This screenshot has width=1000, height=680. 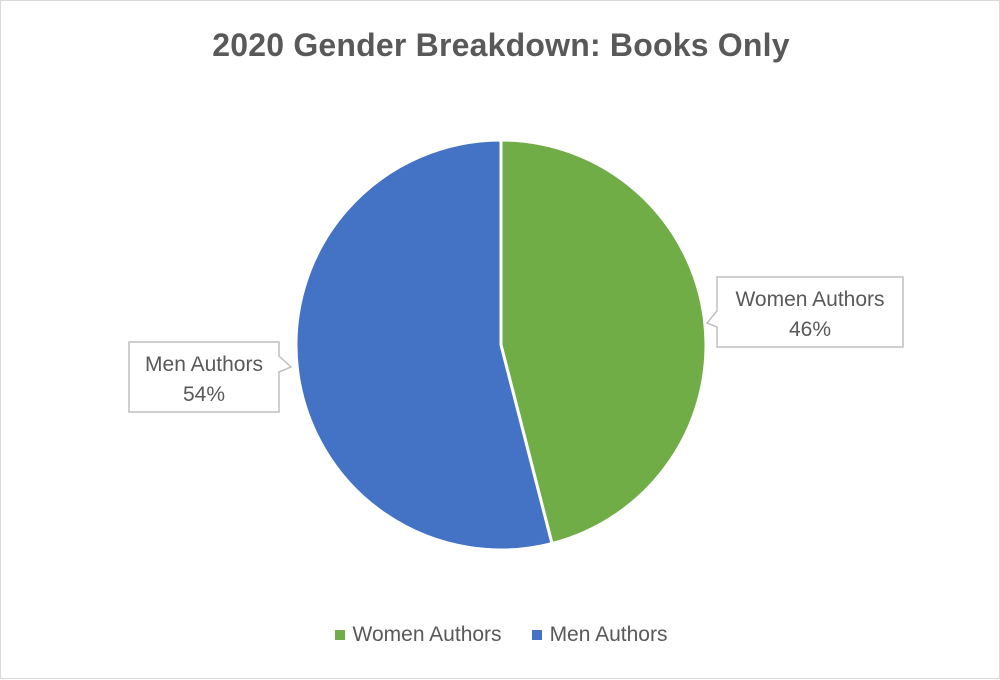 I want to click on legend-label-women: Women Authors, so click(x=427, y=634).